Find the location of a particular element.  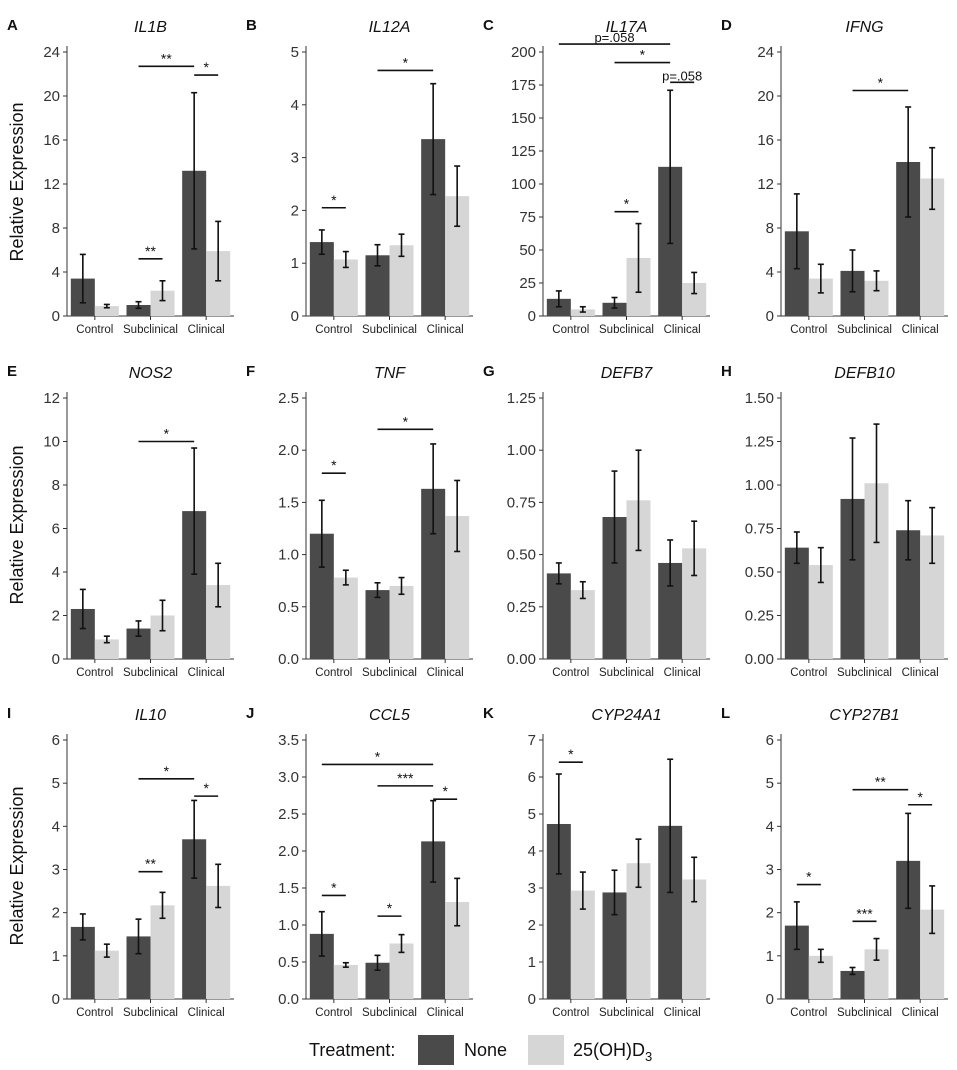

y-tick-label: 3.0 is located at coordinates (288, 777).